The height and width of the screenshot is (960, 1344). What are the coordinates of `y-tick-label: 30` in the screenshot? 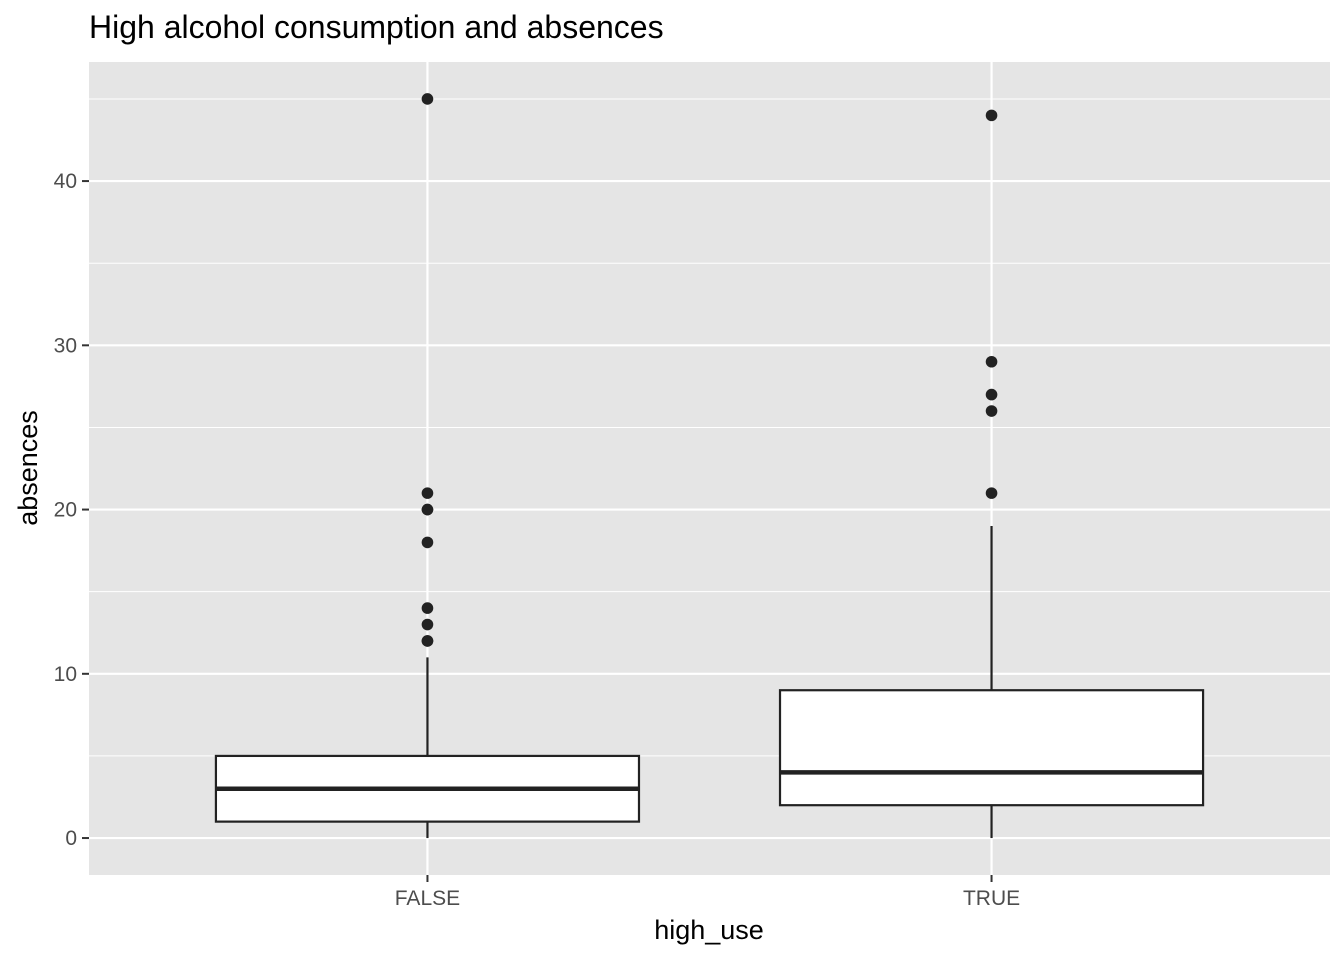 It's located at (65, 345).